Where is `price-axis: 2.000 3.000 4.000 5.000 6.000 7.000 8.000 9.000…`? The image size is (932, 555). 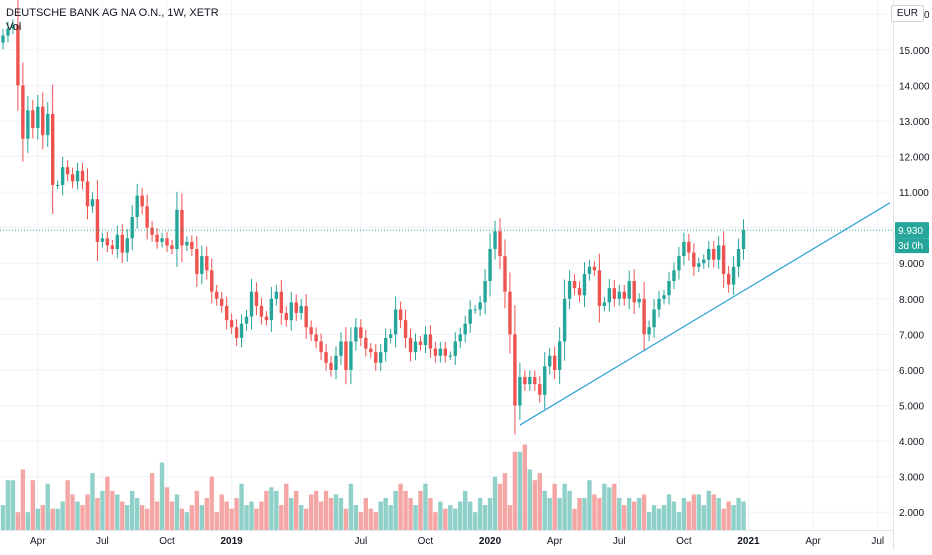 price-axis: 2.000 3.000 4.000 5.000 6.000 7.000 8.000 9.000… is located at coordinates (914, 264).